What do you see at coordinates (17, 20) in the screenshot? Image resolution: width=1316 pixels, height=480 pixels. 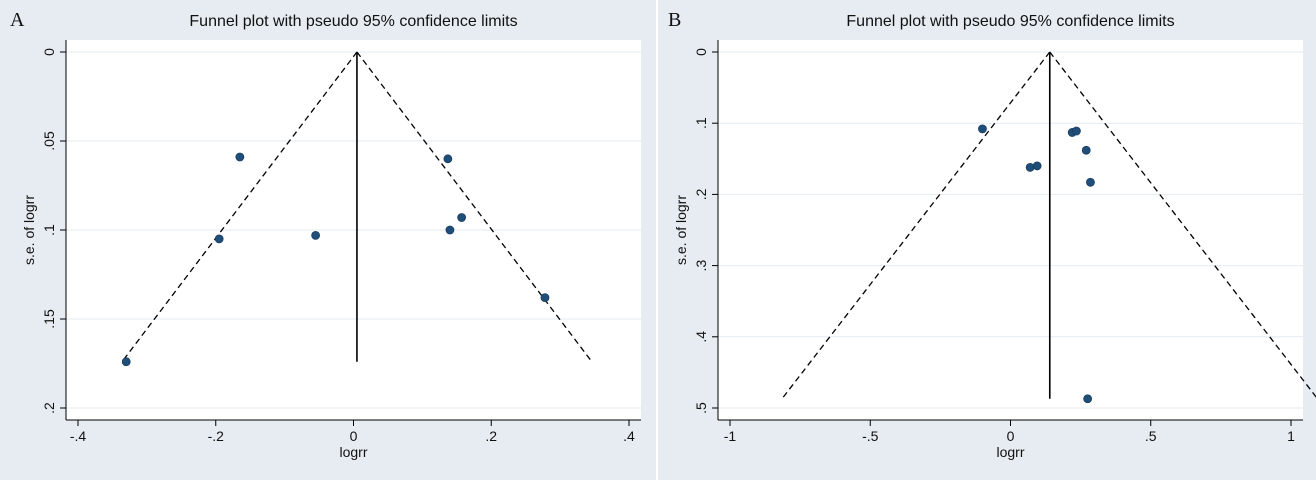 I see `panel-label: A` at bounding box center [17, 20].